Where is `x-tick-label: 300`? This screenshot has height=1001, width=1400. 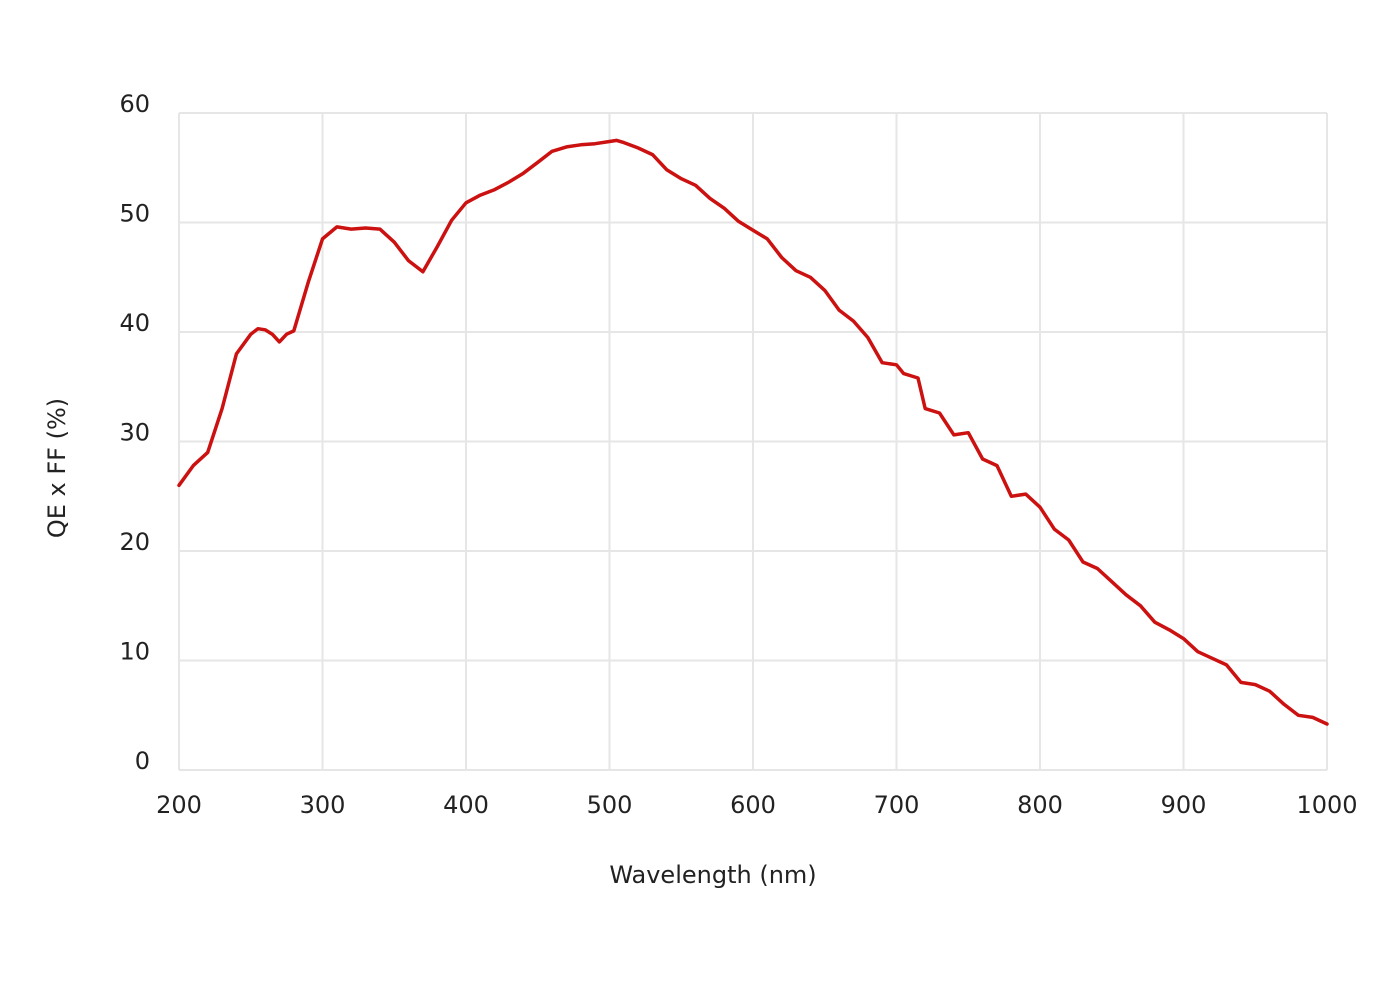 x-tick-label: 300 is located at coordinates (323, 805).